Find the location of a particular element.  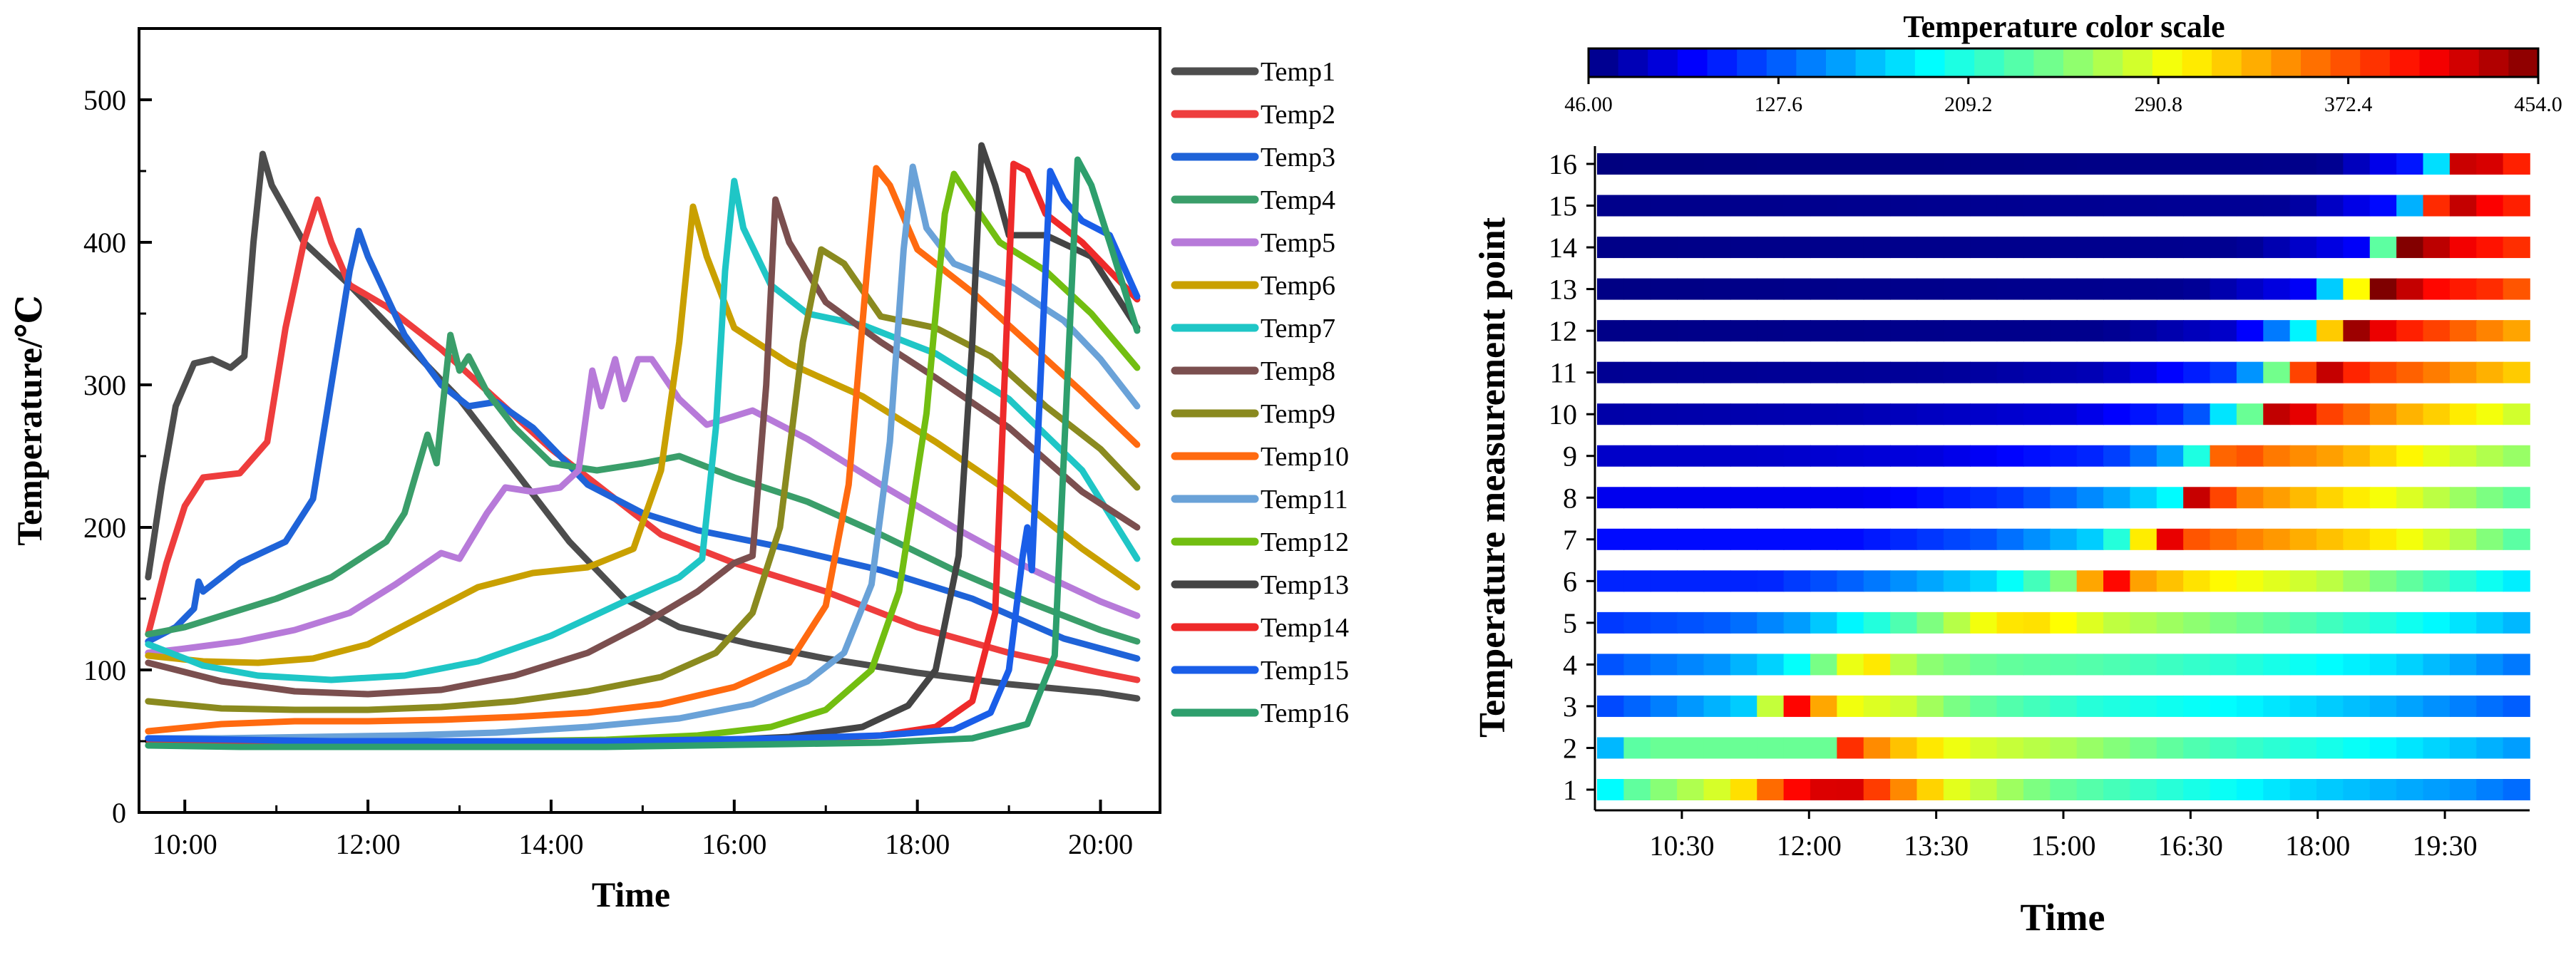

heatmap-x-axis-title: Time is located at coordinates (2063, 917).